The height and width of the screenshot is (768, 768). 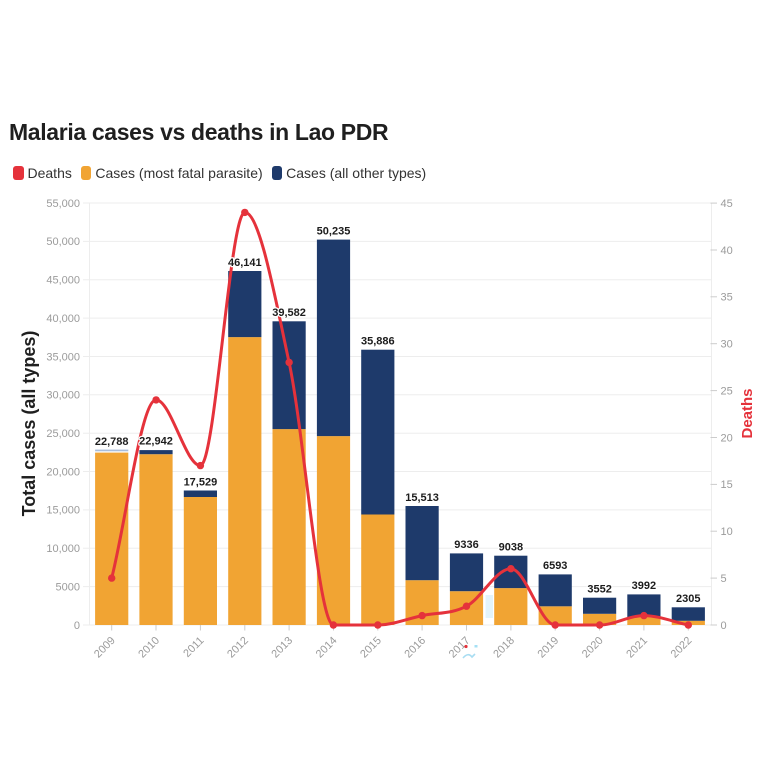 I want to click on svg-text: 2010, so click(x=149, y=648).